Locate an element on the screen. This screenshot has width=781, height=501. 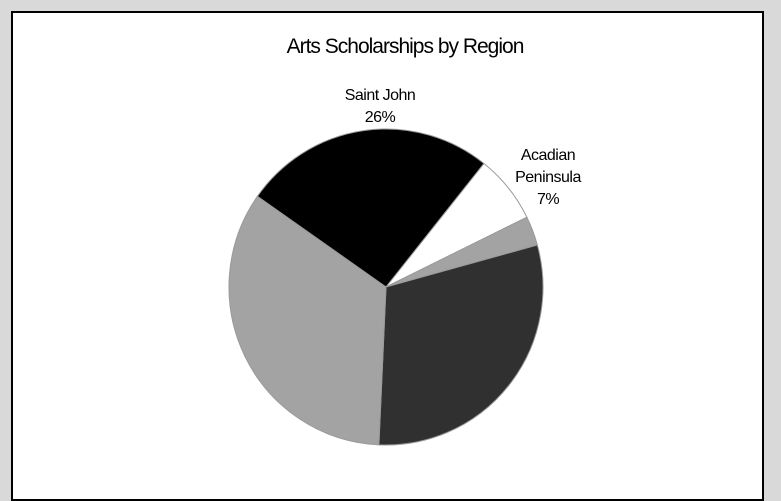
slice-label-2-line-1: Acadian is located at coordinates (548, 155).